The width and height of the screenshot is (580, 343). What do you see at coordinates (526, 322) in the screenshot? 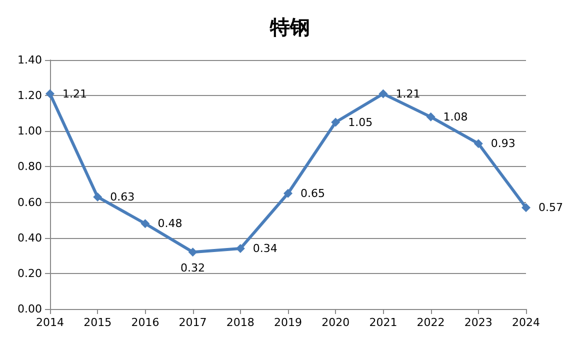
I see `x-tick-label: 2024` at bounding box center [526, 322].